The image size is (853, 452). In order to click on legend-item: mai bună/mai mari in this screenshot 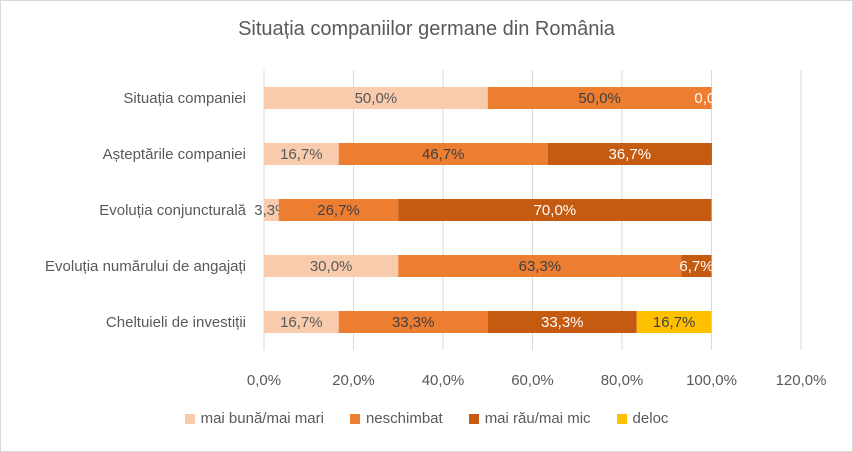, I will do `click(254, 418)`.